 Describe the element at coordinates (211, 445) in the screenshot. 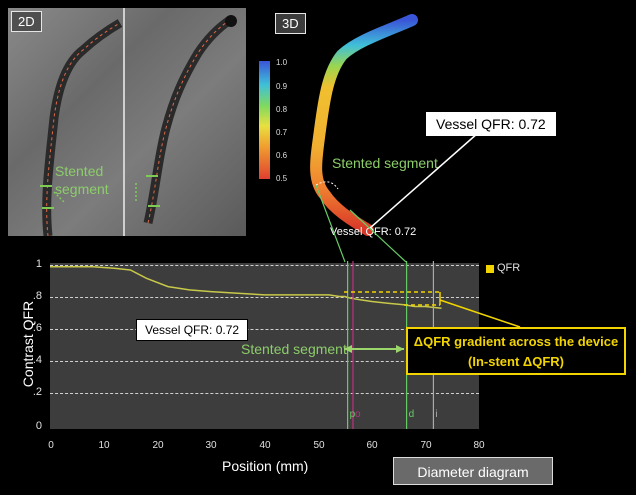

I see `xtick-30: 30` at that location.